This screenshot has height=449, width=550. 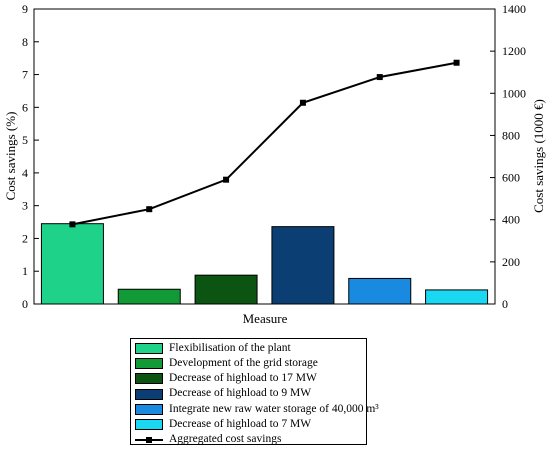 What do you see at coordinates (25, 206) in the screenshot?
I see `left-tick-label: 3` at bounding box center [25, 206].